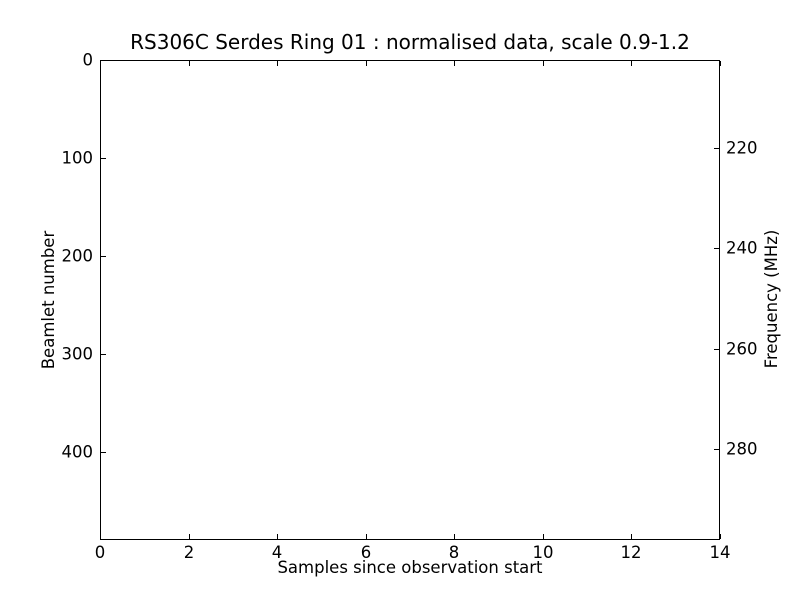 The width and height of the screenshot is (800, 600). What do you see at coordinates (742, 148) in the screenshot?
I see `y-right-tick-label: 220` at bounding box center [742, 148].